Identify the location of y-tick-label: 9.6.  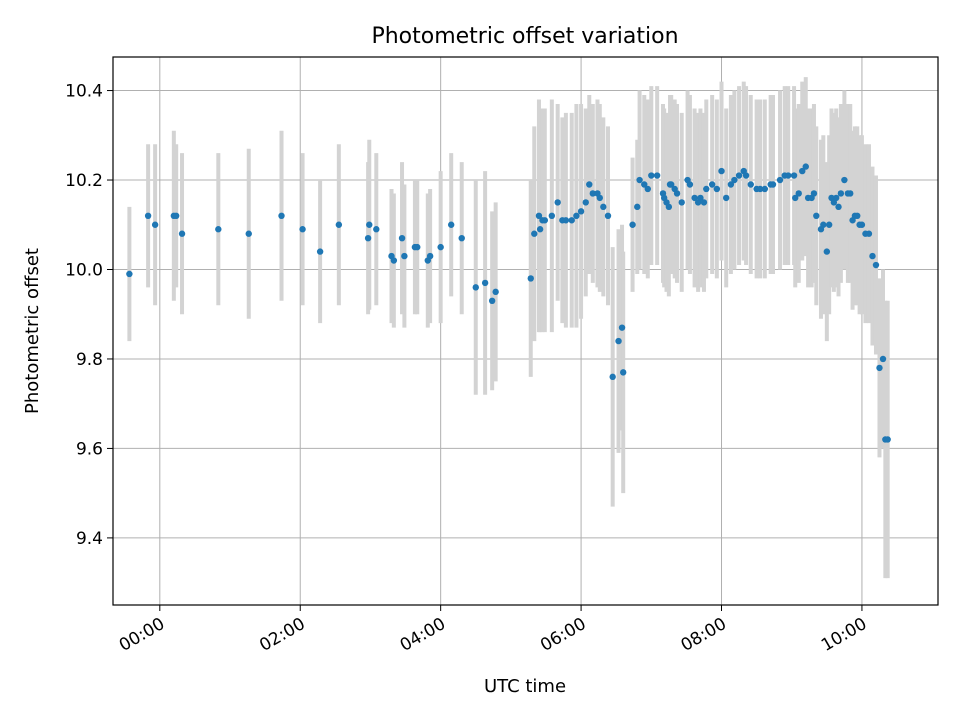
(89, 449).